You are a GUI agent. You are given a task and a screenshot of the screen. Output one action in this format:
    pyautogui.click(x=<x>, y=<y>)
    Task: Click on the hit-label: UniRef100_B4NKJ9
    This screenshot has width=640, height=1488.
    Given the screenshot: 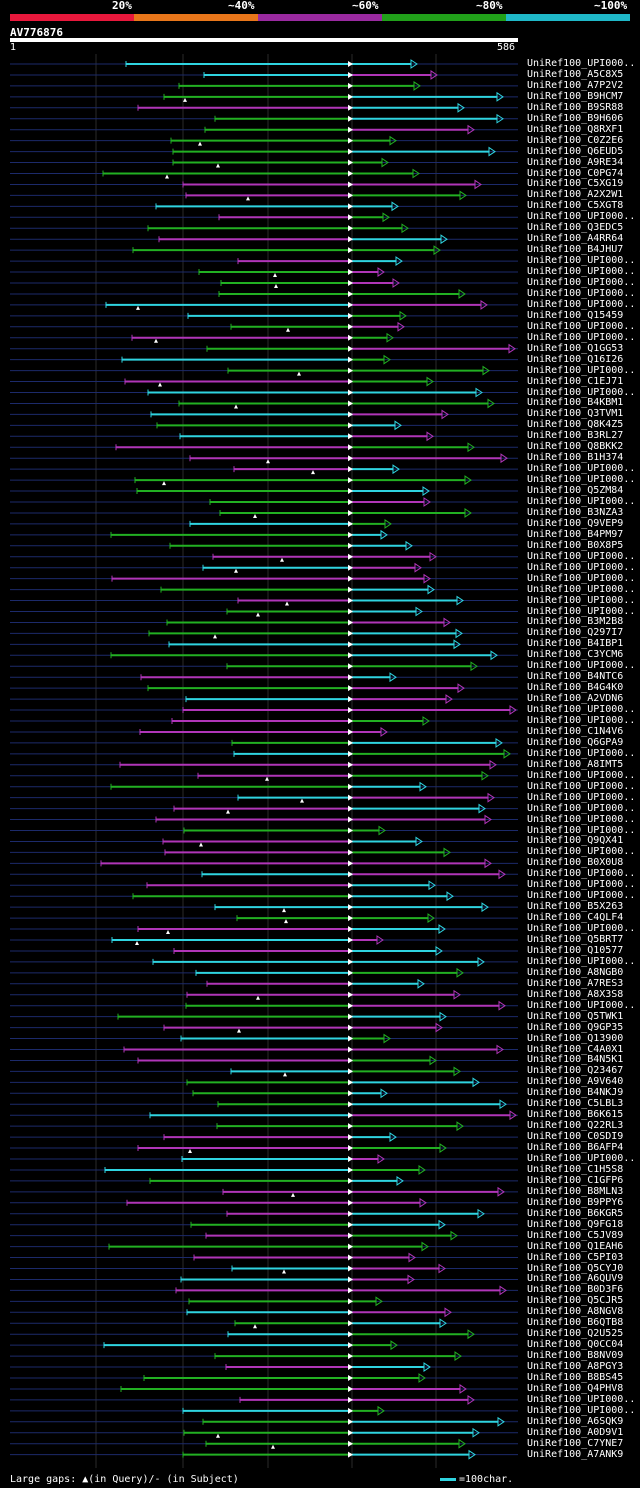 What is the action you would take?
    pyautogui.click(x=575, y=1093)
    